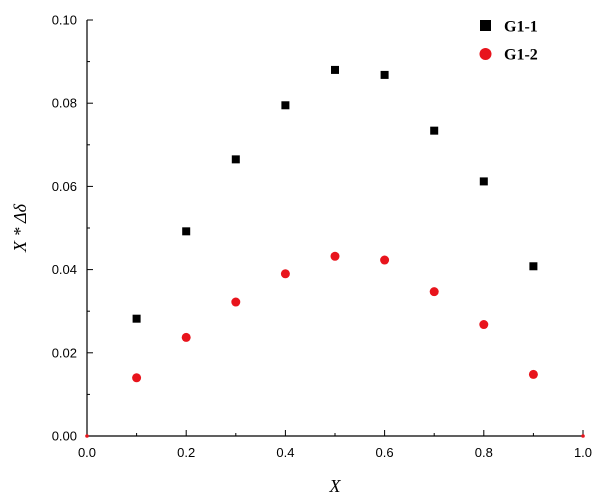  What do you see at coordinates (64, 269) in the screenshot?
I see `y-tick-label: 0.04` at bounding box center [64, 269].